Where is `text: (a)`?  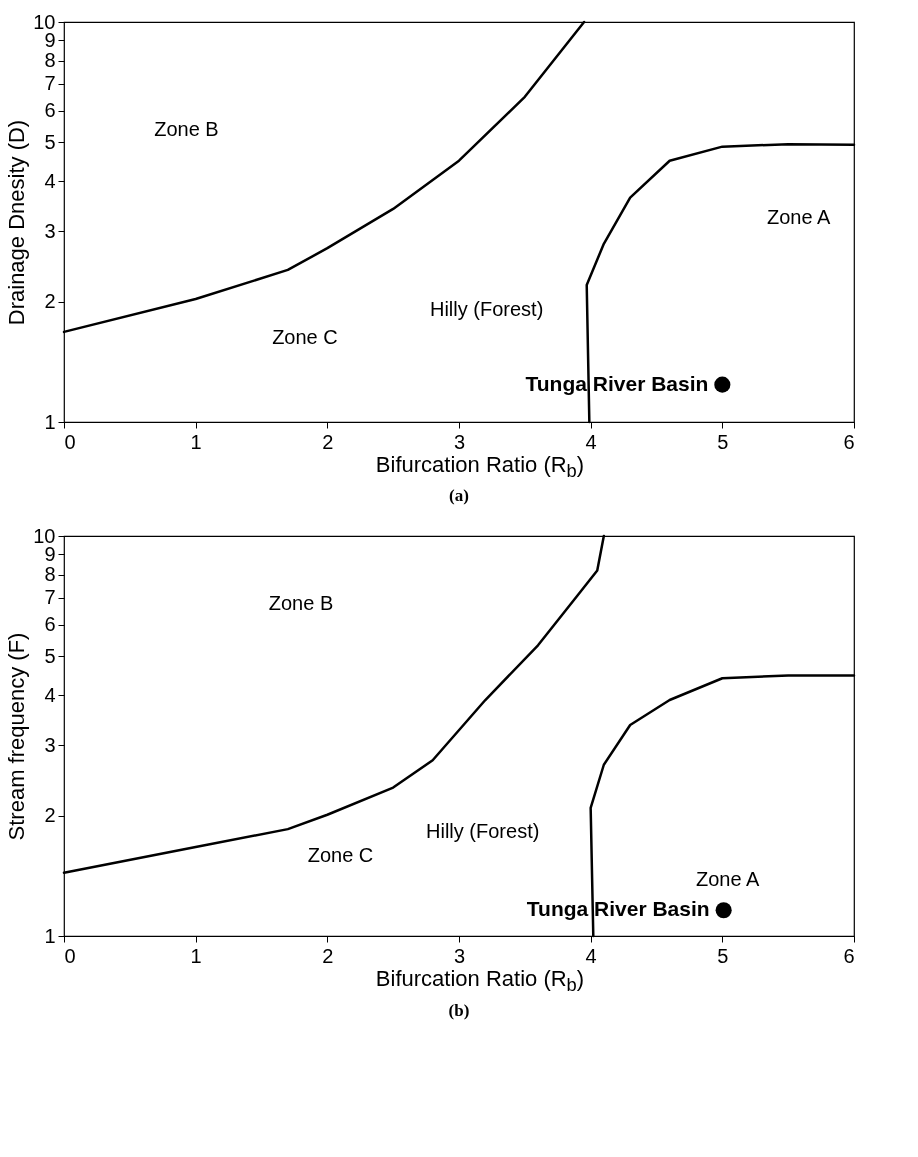 text: (a) is located at coordinates (459, 496).